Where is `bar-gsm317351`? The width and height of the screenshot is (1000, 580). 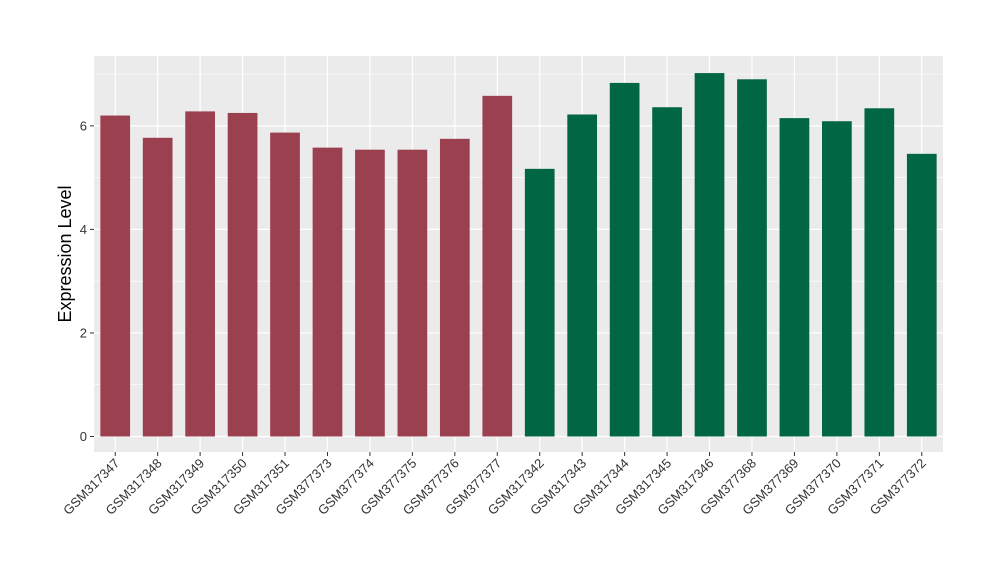 bar-gsm317351 is located at coordinates (285, 284).